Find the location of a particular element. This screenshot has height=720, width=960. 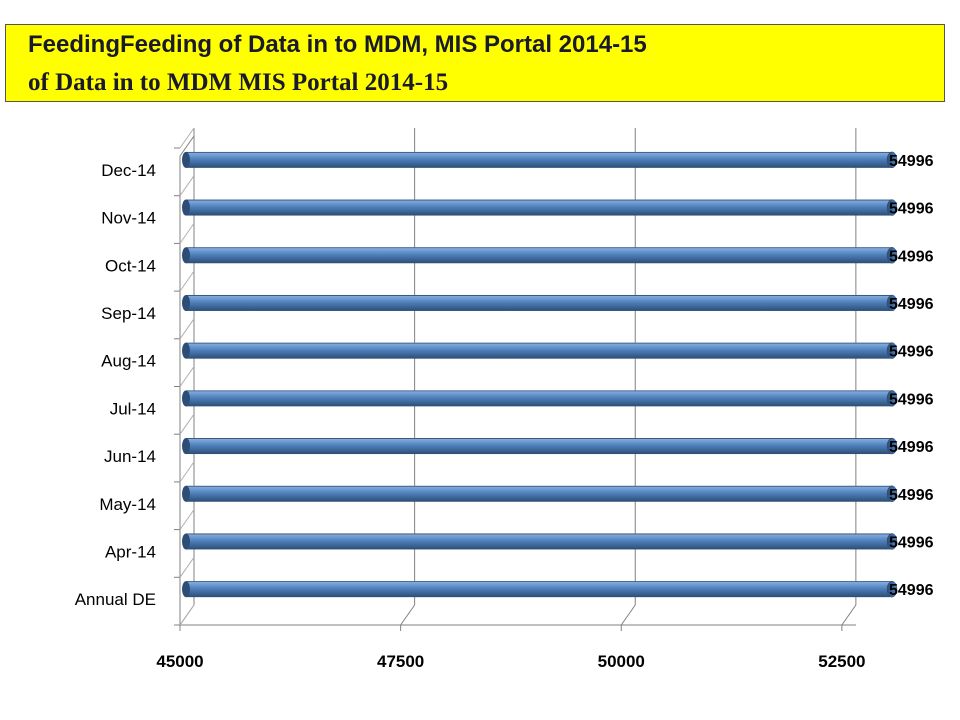

category-label: Aug-14 is located at coordinates (128, 361).